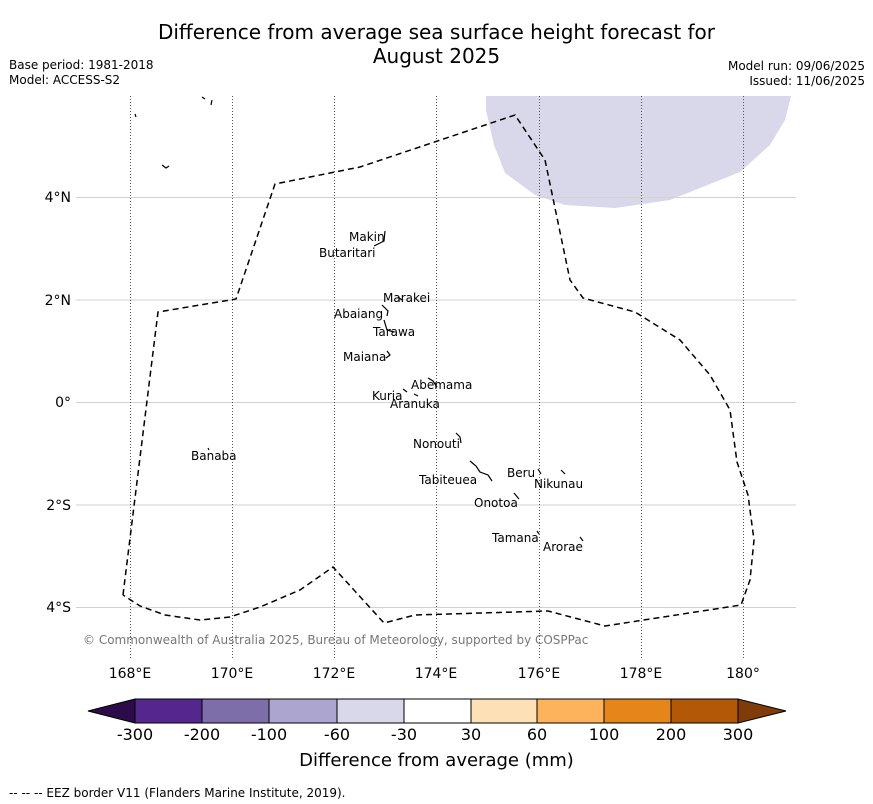  Describe the element at coordinates (63, 403) in the screenshot. I see `y-tick-label: 0°` at that location.